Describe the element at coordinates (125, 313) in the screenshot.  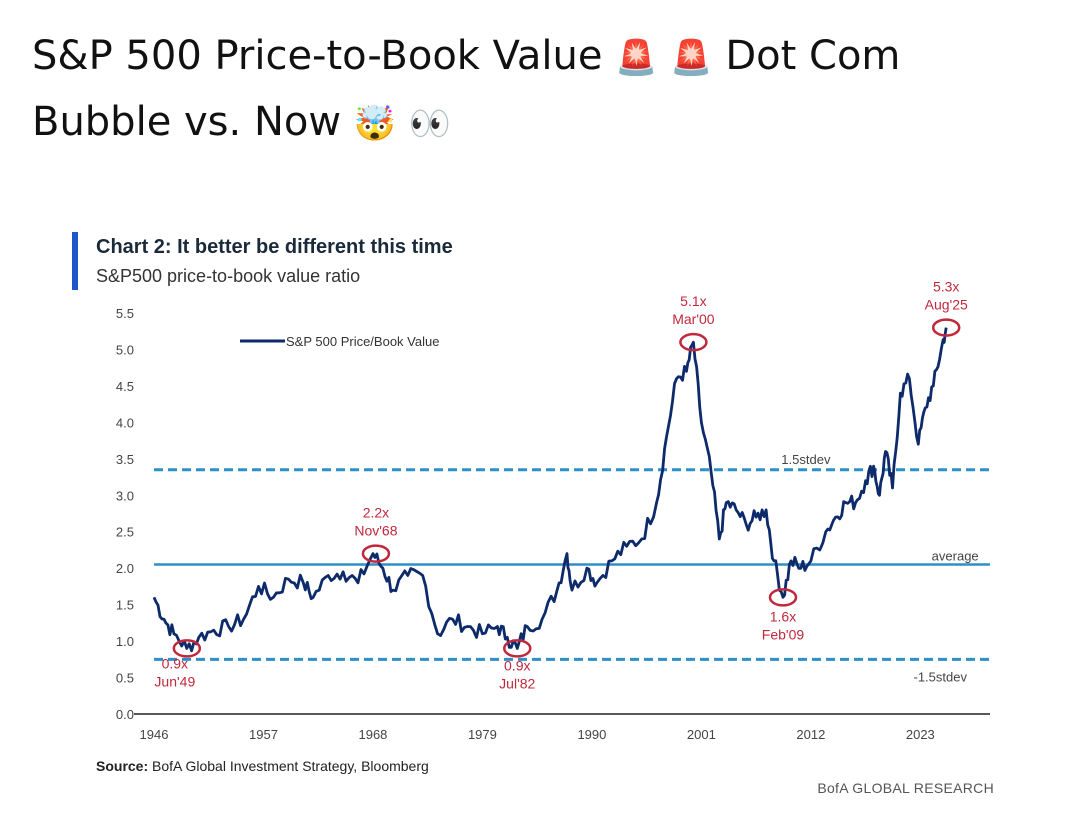
I see `y-tick-label-11: 5.5` at that location.